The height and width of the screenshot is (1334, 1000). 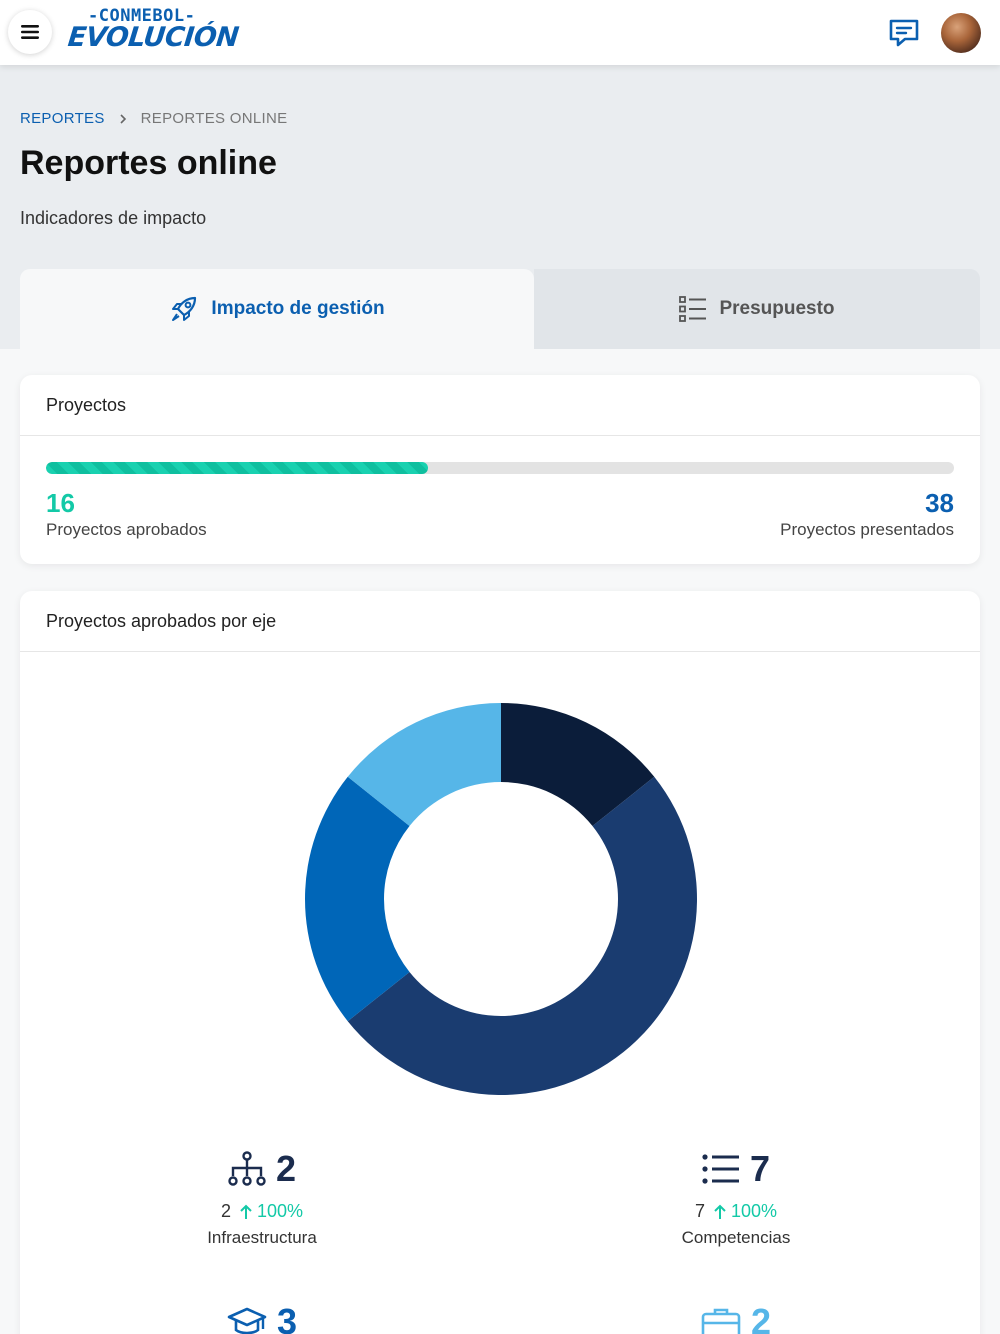 What do you see at coordinates (225, 1211) in the screenshot?
I see `metric-sub-value: 2` at bounding box center [225, 1211].